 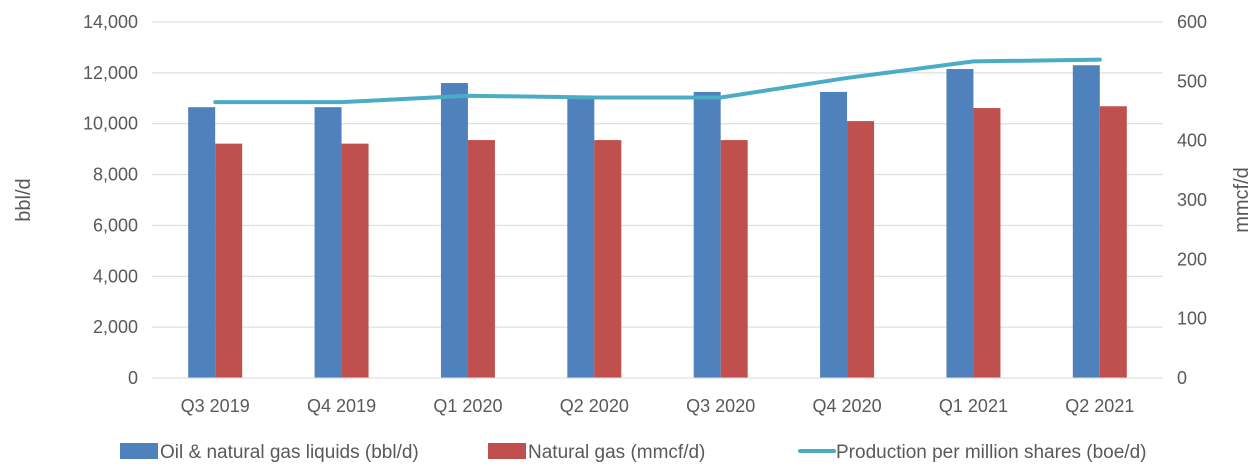 What do you see at coordinates (1099, 406) in the screenshot?
I see `x-tick-label: Q2 2021` at bounding box center [1099, 406].